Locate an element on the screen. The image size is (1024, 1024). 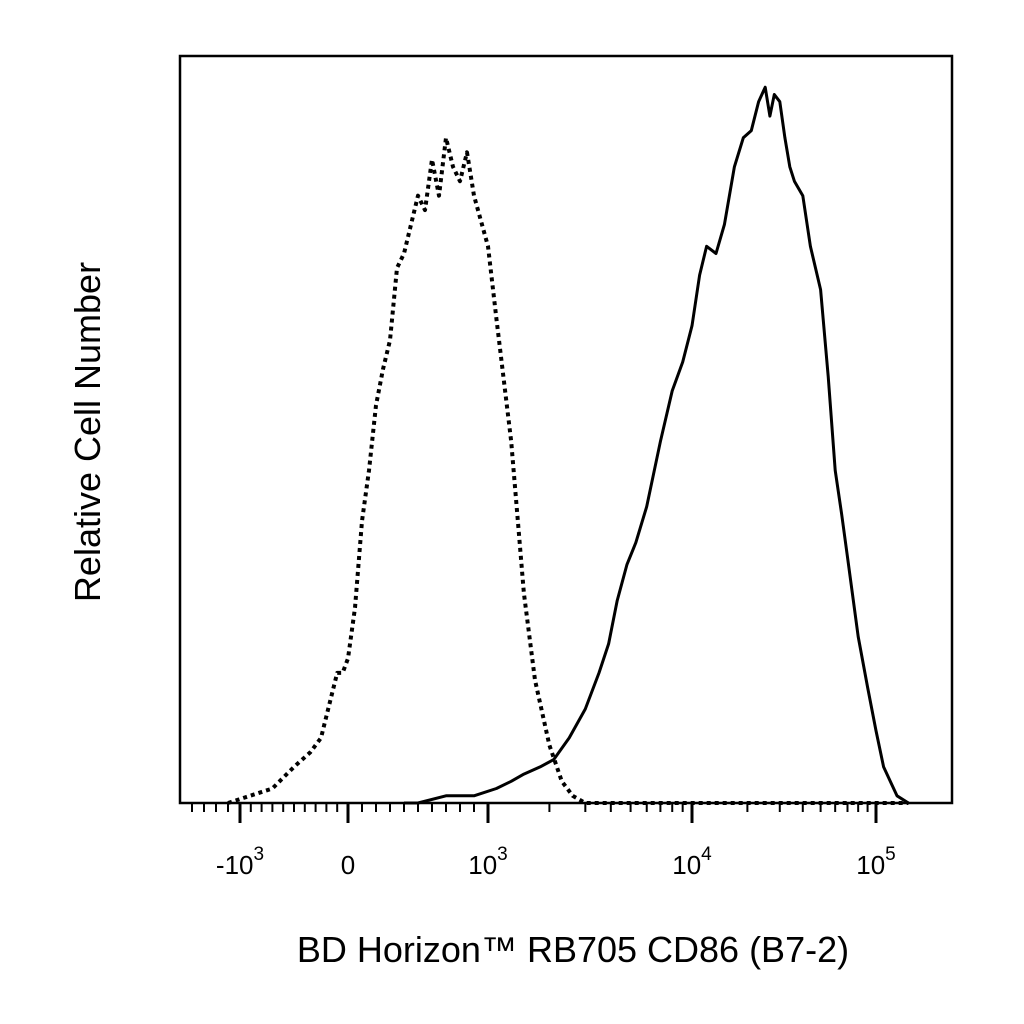
x-axis-tick-labels: -103 0 10³ 10⁴ 10⁵ is located at coordinates (556, 862).